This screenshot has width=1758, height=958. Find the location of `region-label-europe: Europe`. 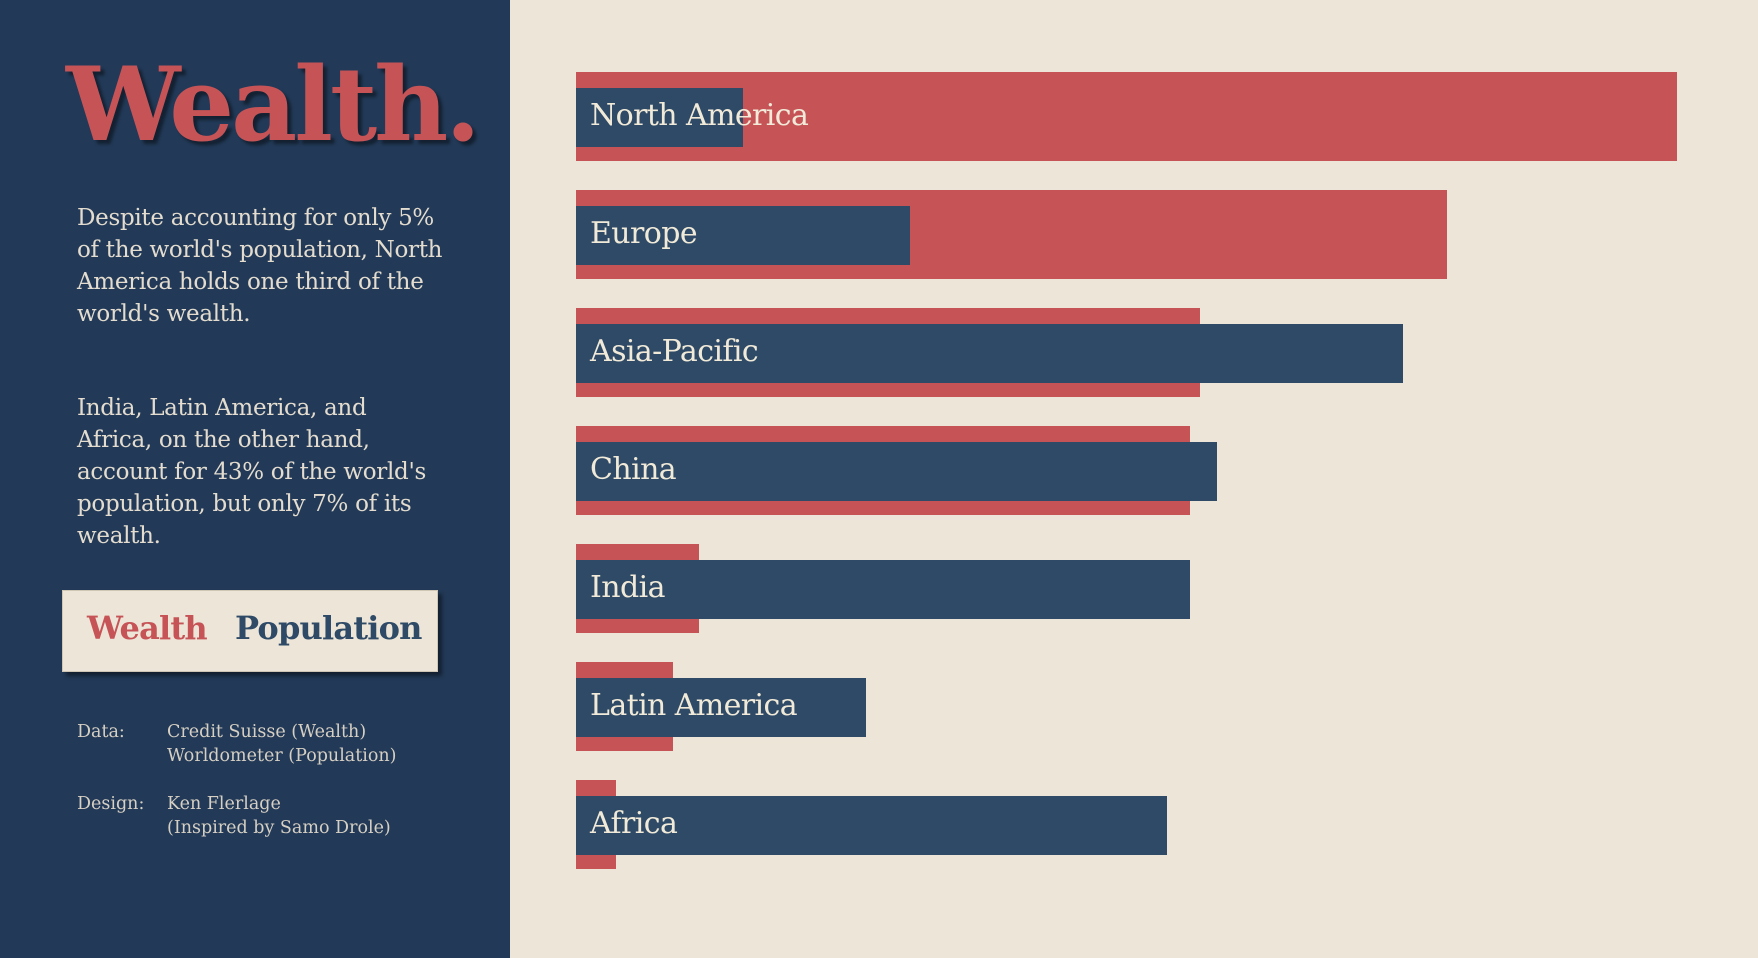

region-label-europe: Europe is located at coordinates (644, 233).